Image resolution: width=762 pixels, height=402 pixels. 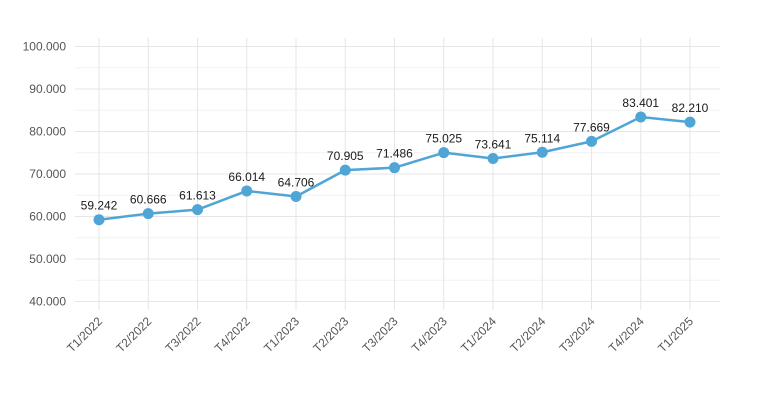 What do you see at coordinates (675, 334) in the screenshot?
I see `x-tick-label: T1/2025` at bounding box center [675, 334].